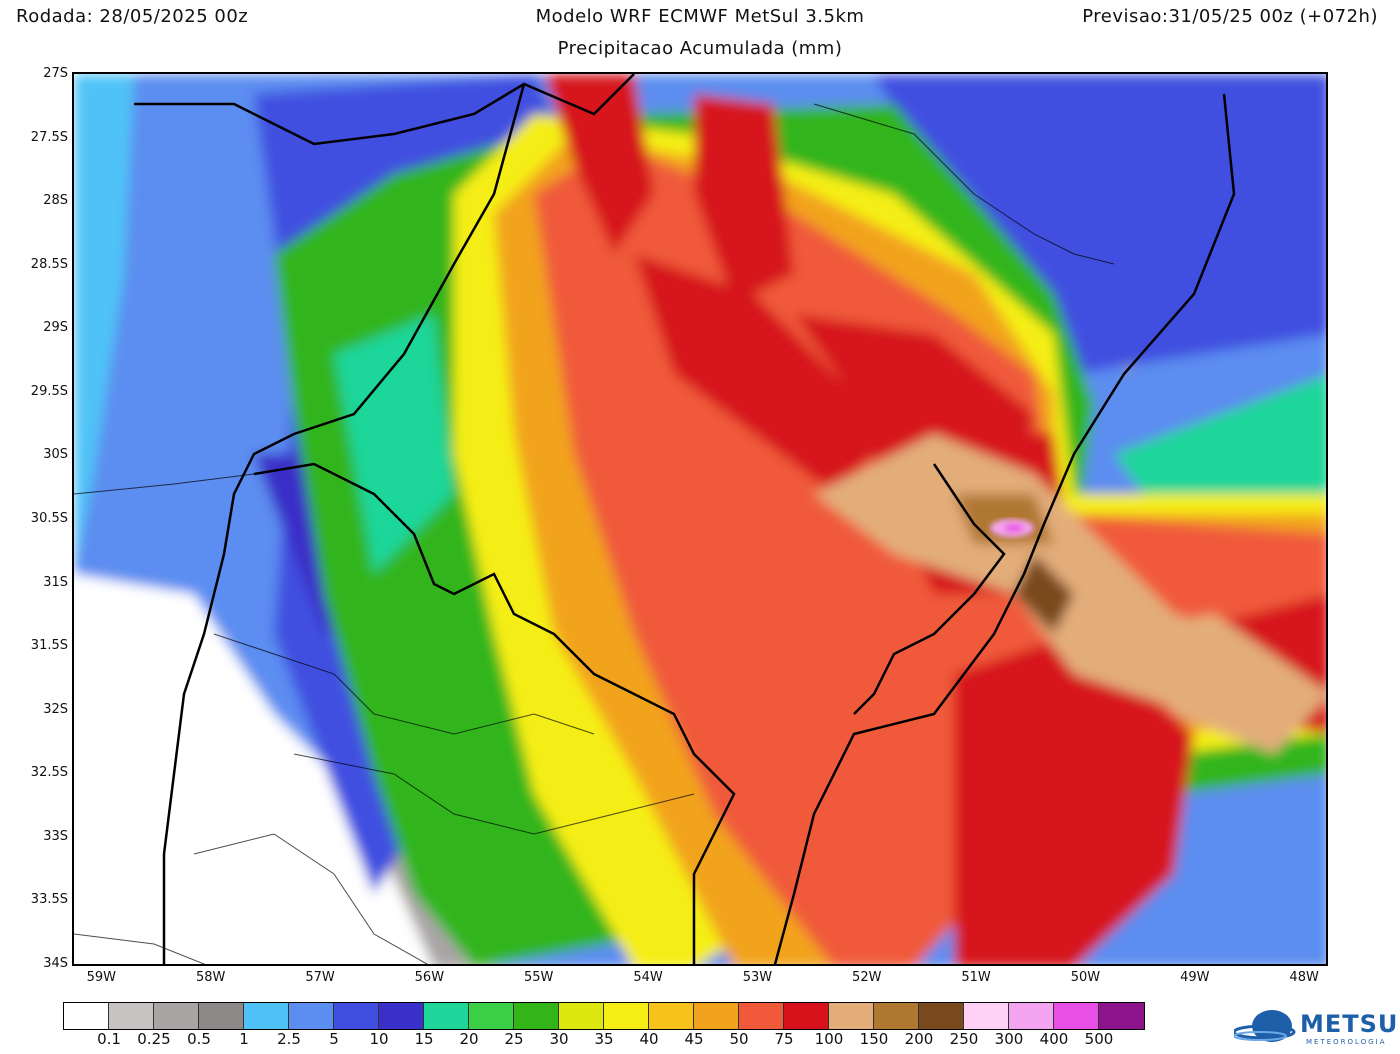 The image size is (1400, 1054). Describe the element at coordinates (429, 977) in the screenshot. I see `lon-tick-label: 56W` at that location.